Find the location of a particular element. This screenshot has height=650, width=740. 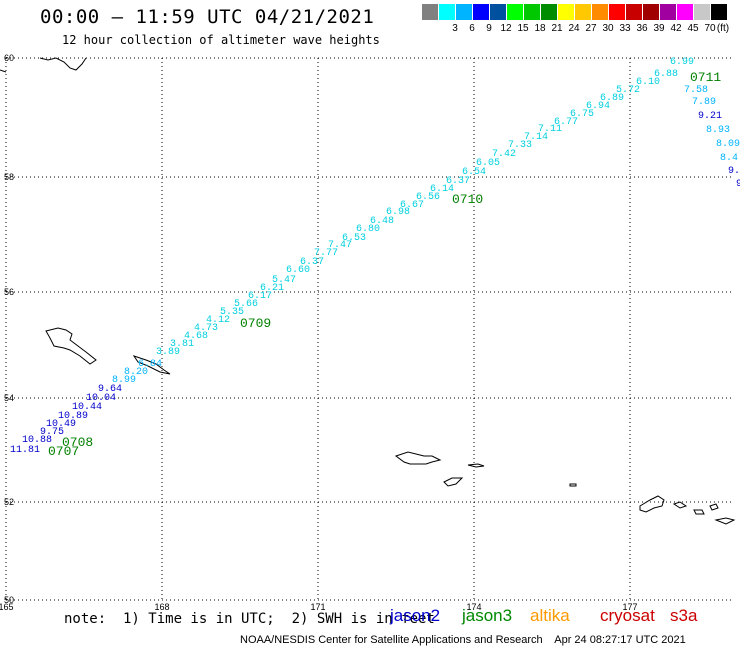

island-attu is located at coordinates (151, 365).